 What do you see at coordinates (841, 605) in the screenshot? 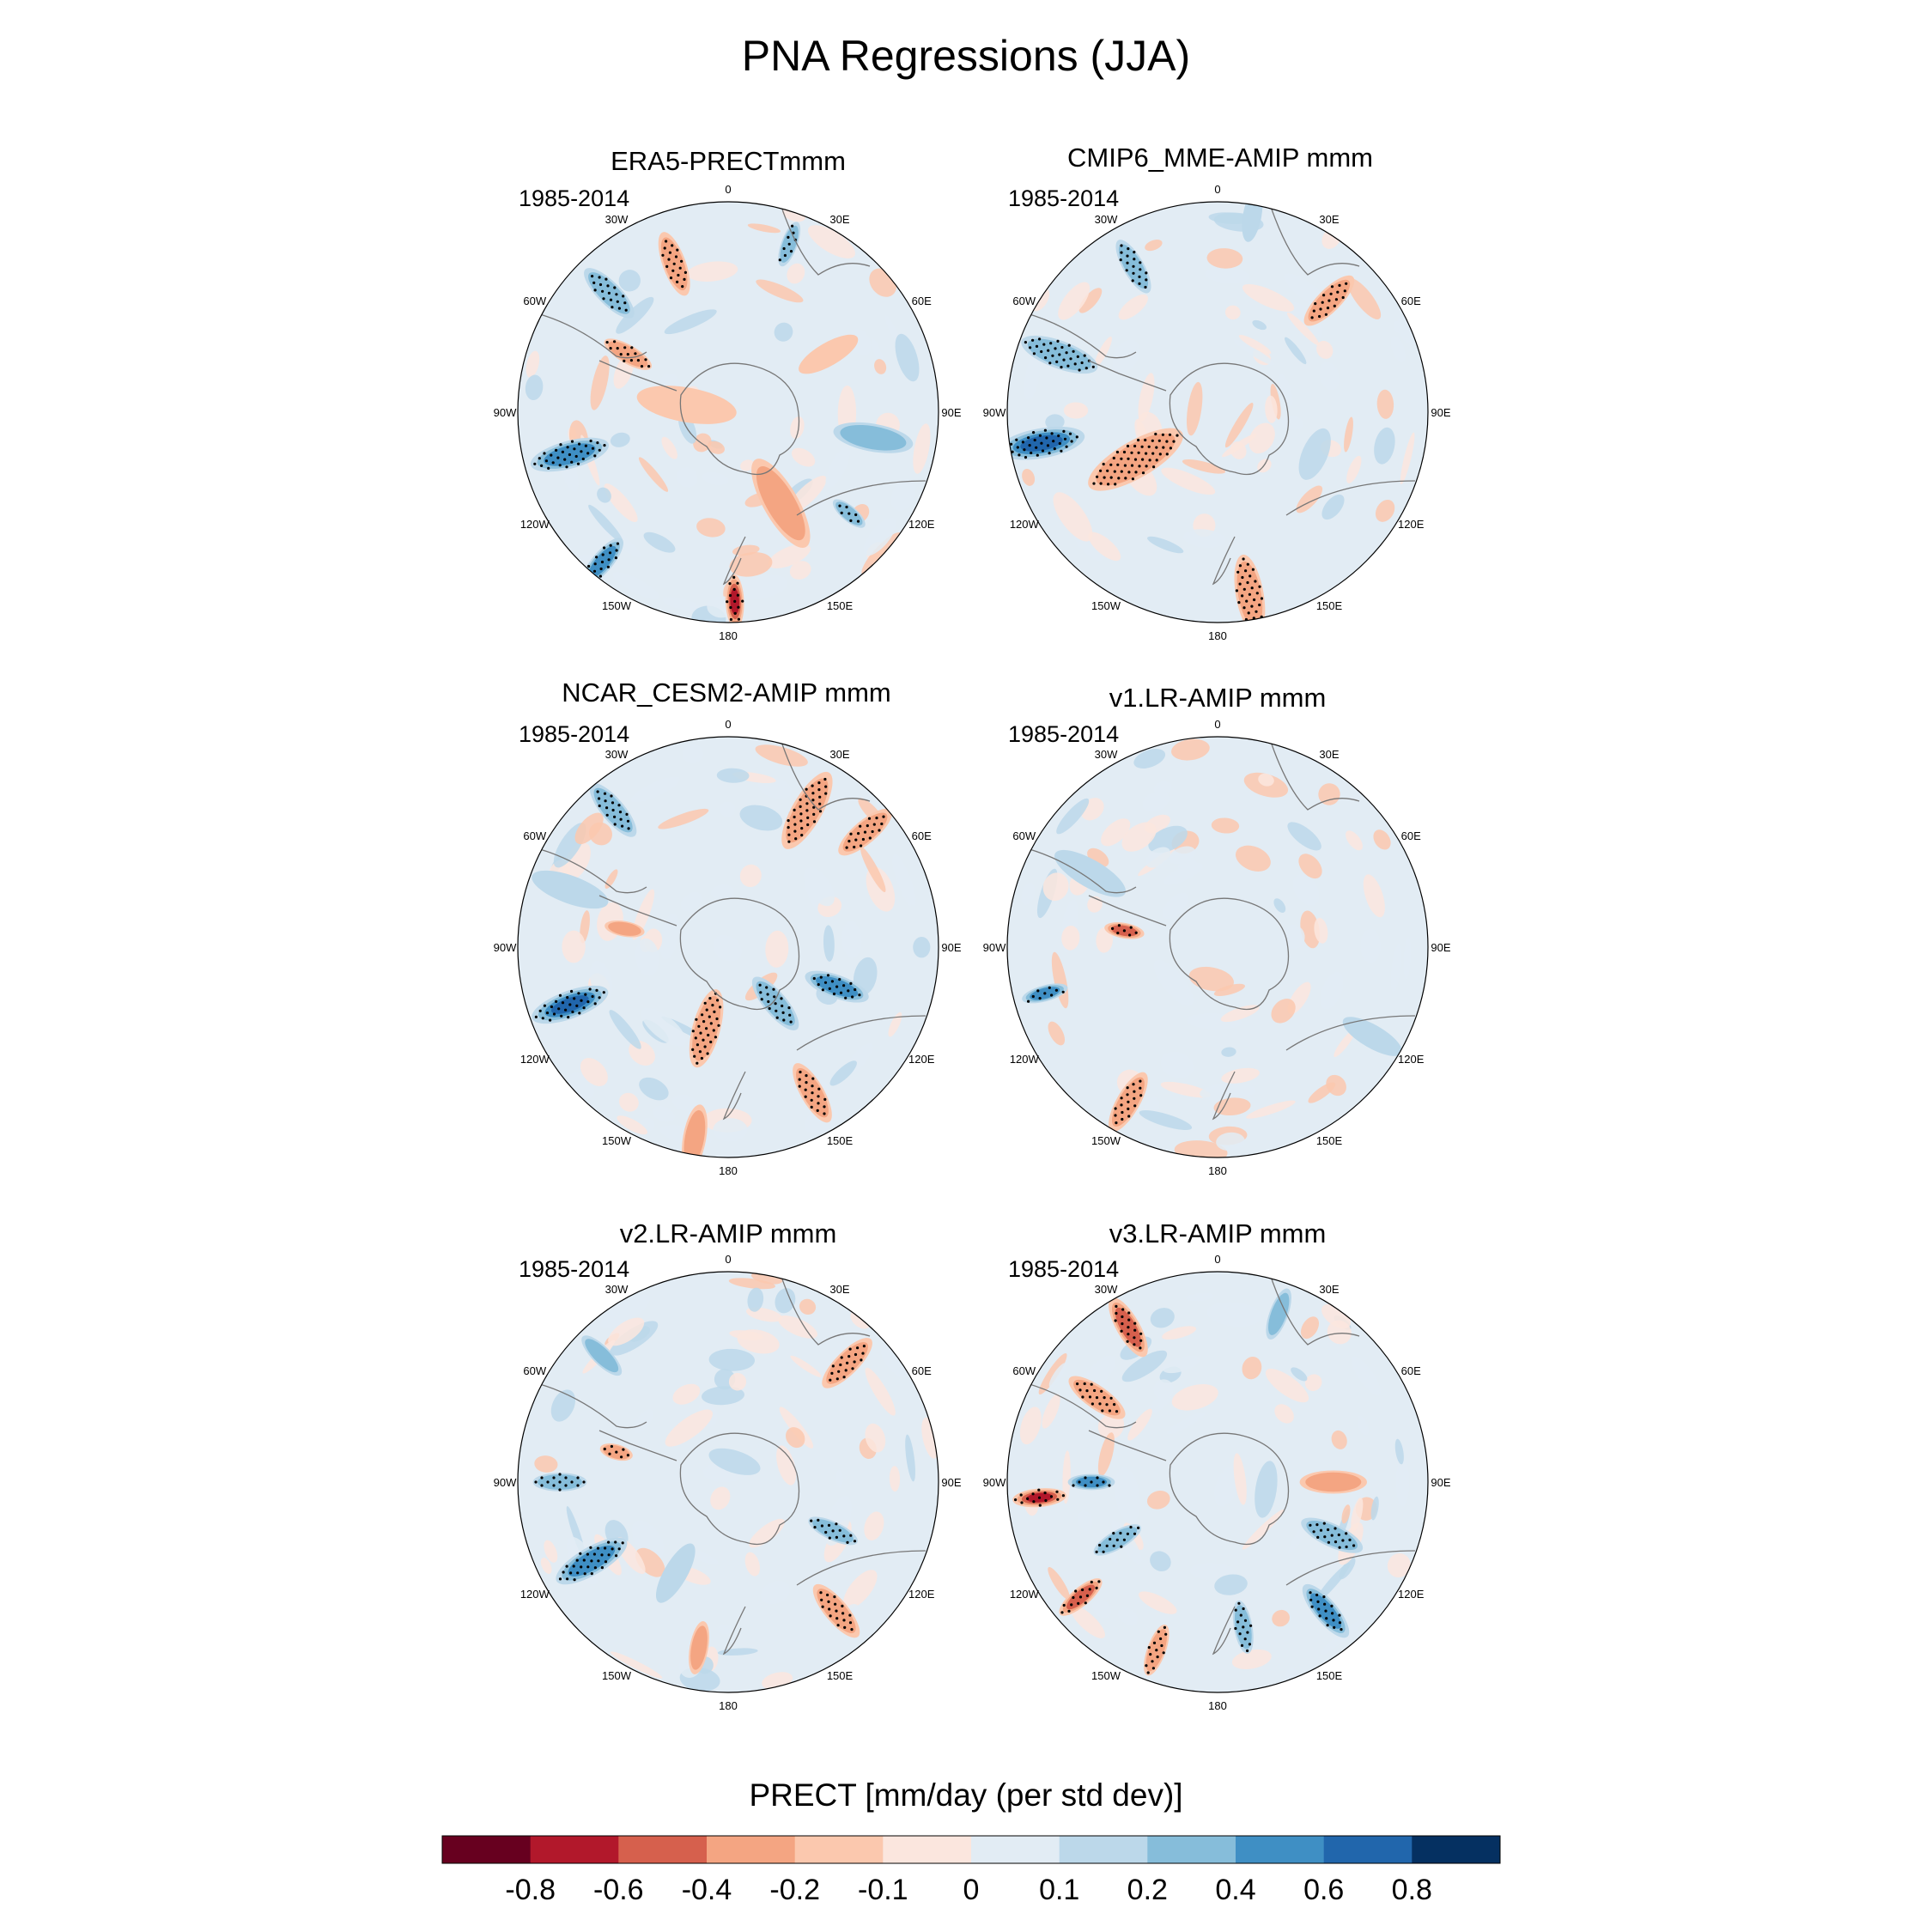
I see `longitude-label: 150E` at bounding box center [841, 605].